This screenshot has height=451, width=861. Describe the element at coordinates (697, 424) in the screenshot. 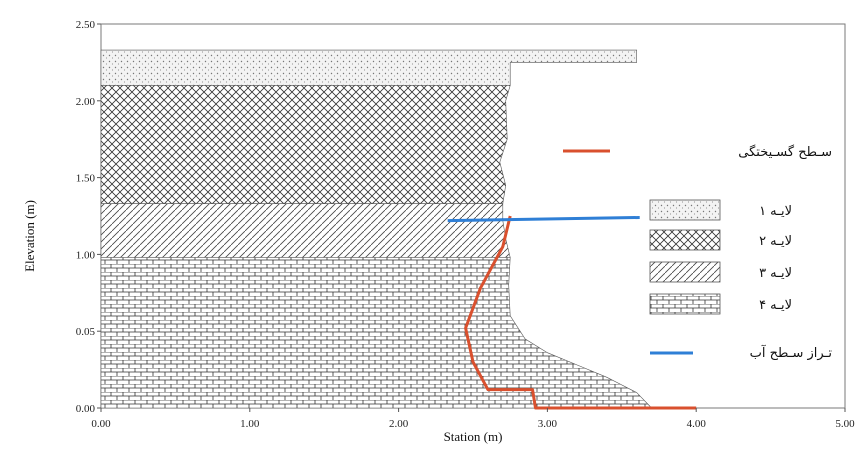

I see `x-tick-label: 4.00` at that location.